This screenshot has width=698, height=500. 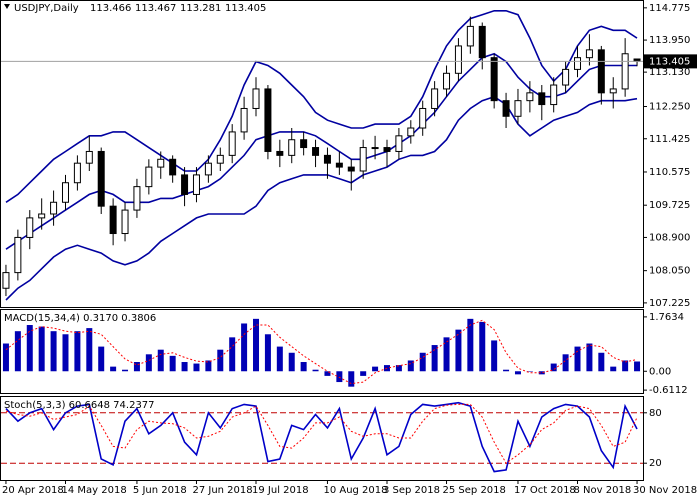 What do you see at coordinates (46, 8) in the screenshot?
I see `chart-title: USDJPY,Daily` at bounding box center [46, 8].